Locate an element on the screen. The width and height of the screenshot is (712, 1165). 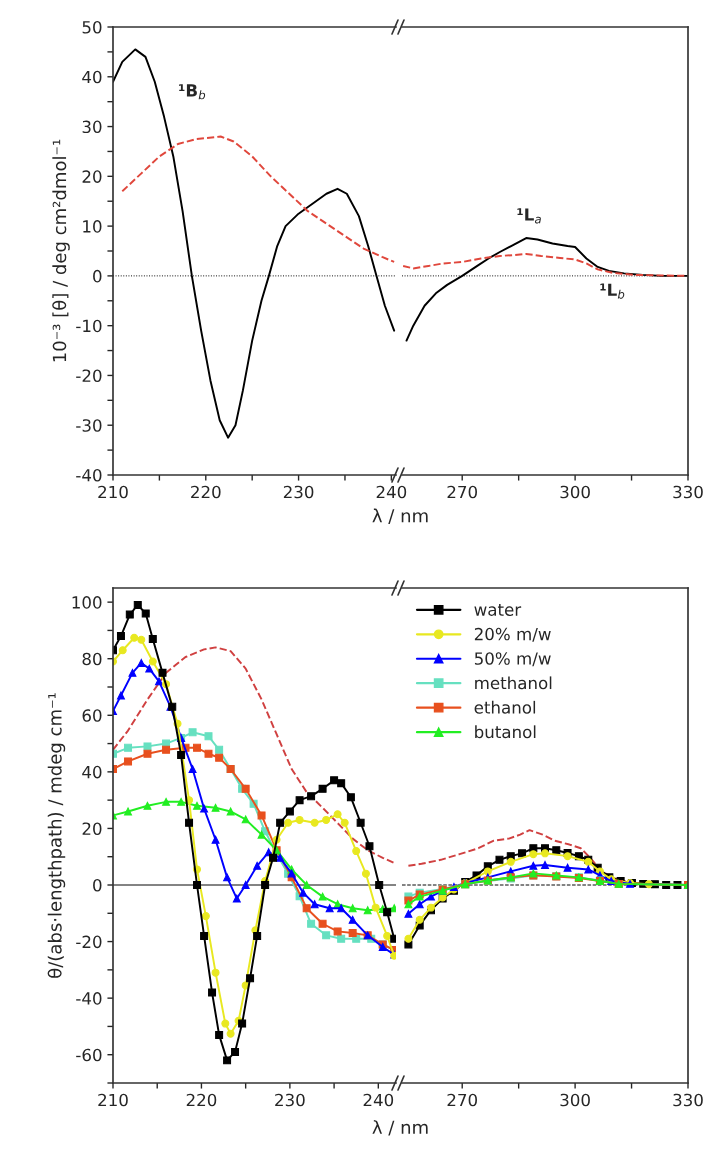
y-tick-label: 60 is located at coordinates (92, 715).